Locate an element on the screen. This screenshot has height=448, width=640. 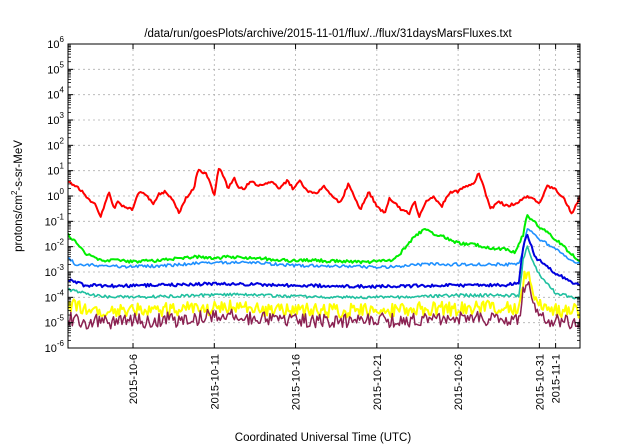
y-axis-label-sup: 2 is located at coordinates (14, 192).